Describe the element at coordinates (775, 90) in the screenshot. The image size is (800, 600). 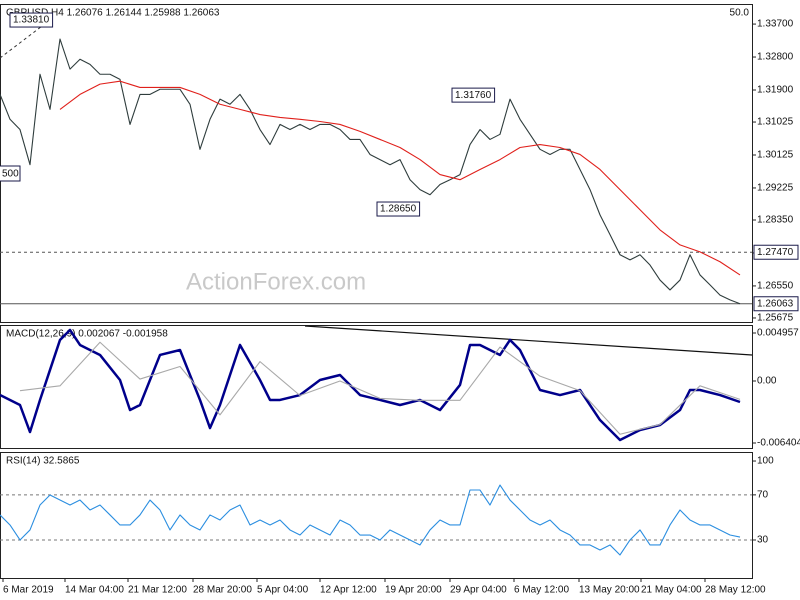
I see `y-tick-label: 1.31900` at that location.